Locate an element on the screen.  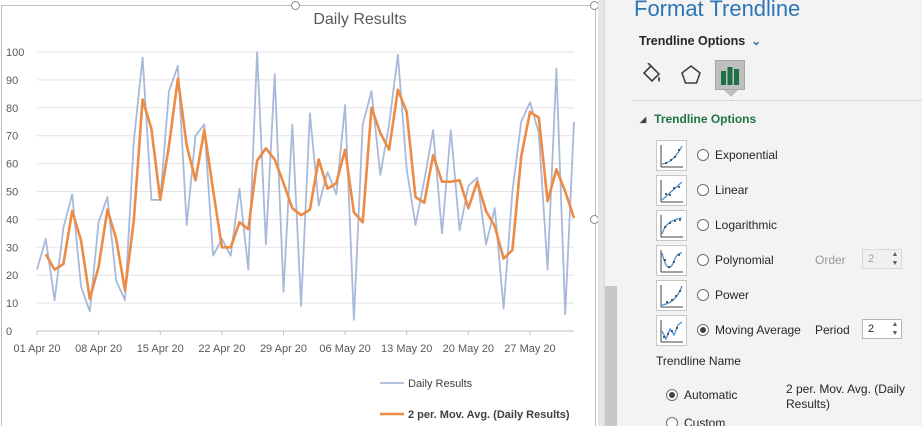
legend-label: 2 per. Mov. Avg. (Daily Results) is located at coordinates (489, 415).